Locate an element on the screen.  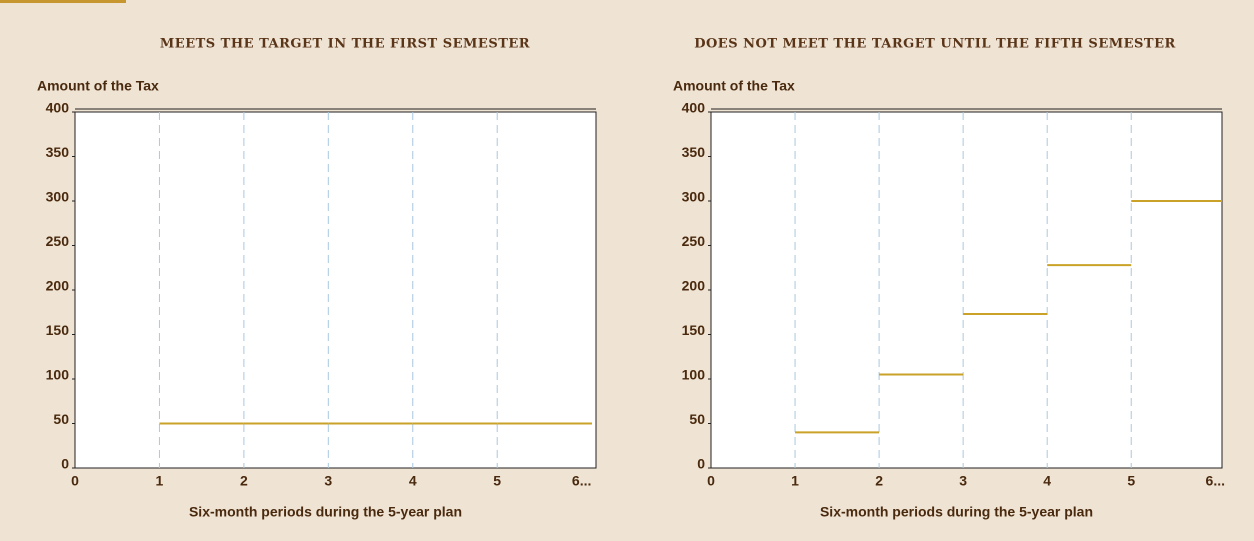
accent-bar is located at coordinates (63, 1).